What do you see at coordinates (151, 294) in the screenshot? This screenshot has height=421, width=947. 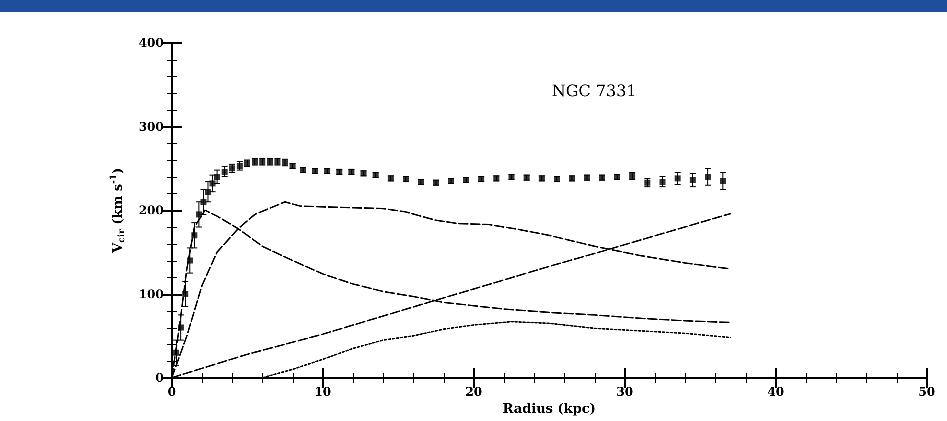 I see `y-tick-label: 100` at bounding box center [151, 294].